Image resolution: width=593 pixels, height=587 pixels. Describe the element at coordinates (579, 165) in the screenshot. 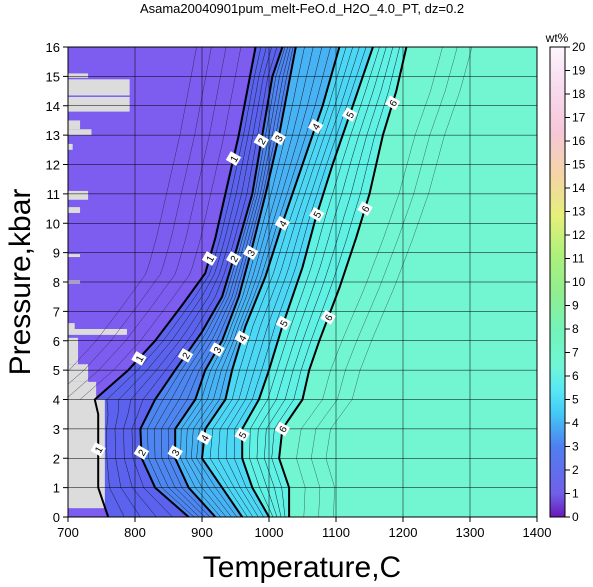

I see `colorbar-tick-label: 15` at that location.